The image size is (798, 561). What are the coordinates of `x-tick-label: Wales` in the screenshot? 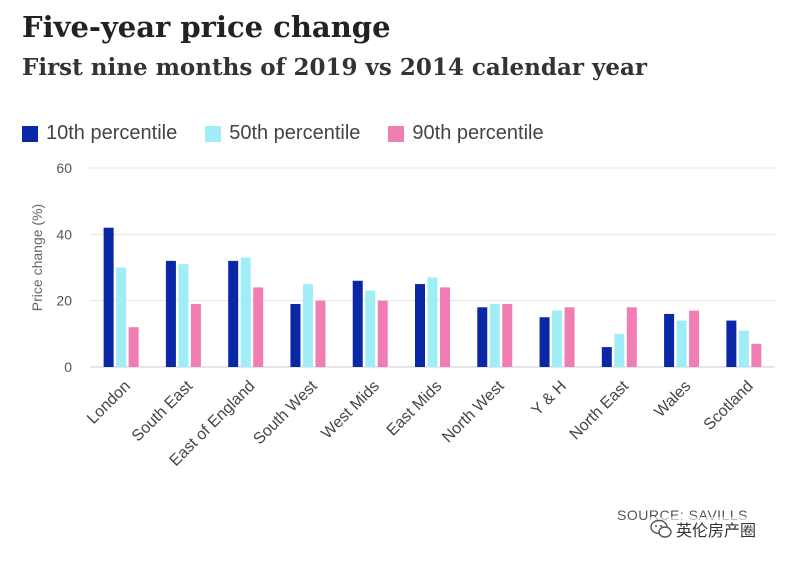 It's located at (672, 399).